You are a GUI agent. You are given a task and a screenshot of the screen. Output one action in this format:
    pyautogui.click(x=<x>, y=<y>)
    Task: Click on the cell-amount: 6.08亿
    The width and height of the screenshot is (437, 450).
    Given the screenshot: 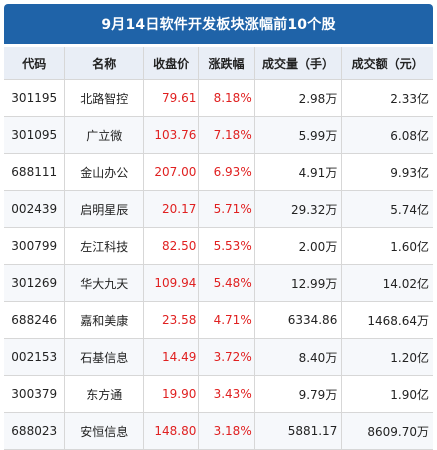 What is the action you would take?
    pyautogui.click(x=387, y=135)
    